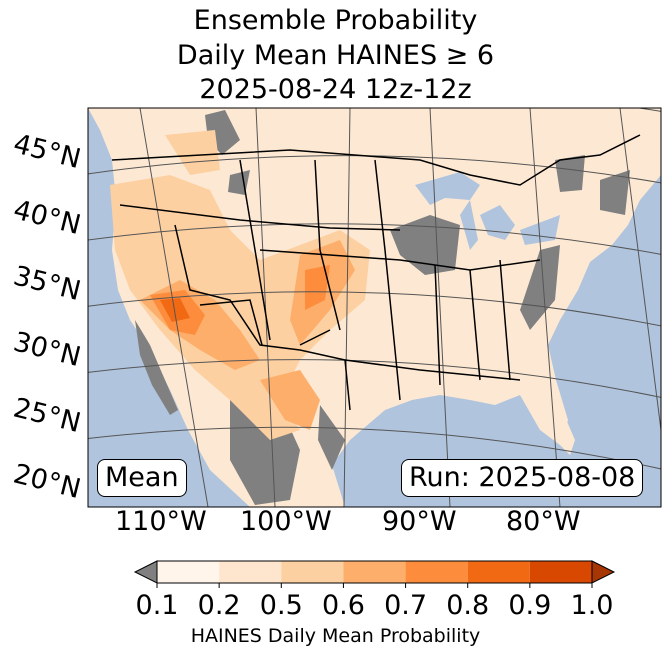 Image resolution: width=671 pixels, height=658 pixels. Describe the element at coordinates (145, 572) in the screenshot. I see `colorbar-under-arrow` at that location.